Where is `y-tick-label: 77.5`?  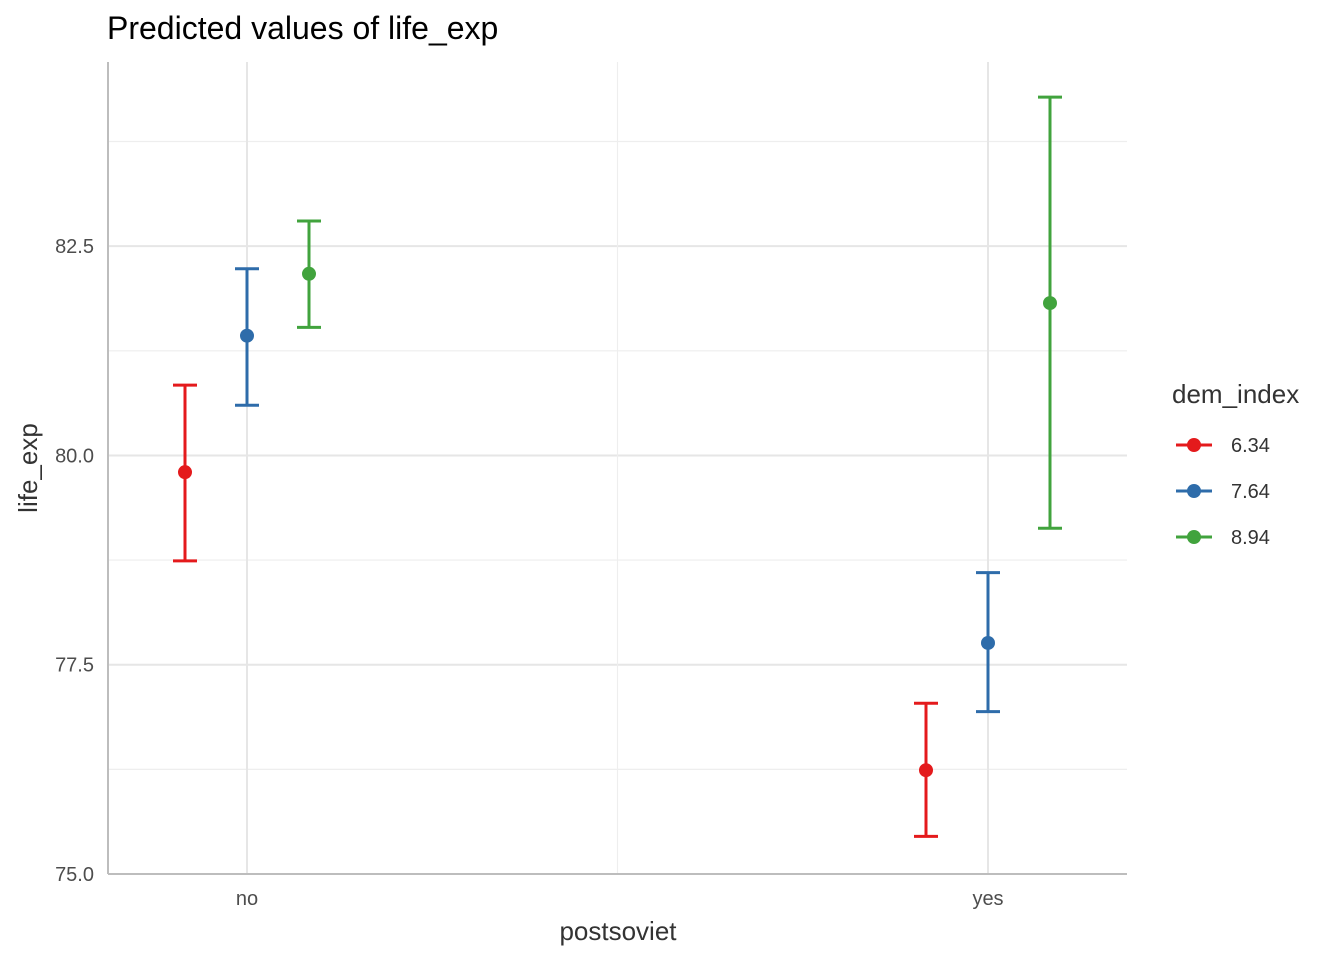
y-tick-label: 77.5 is located at coordinates (74, 666).